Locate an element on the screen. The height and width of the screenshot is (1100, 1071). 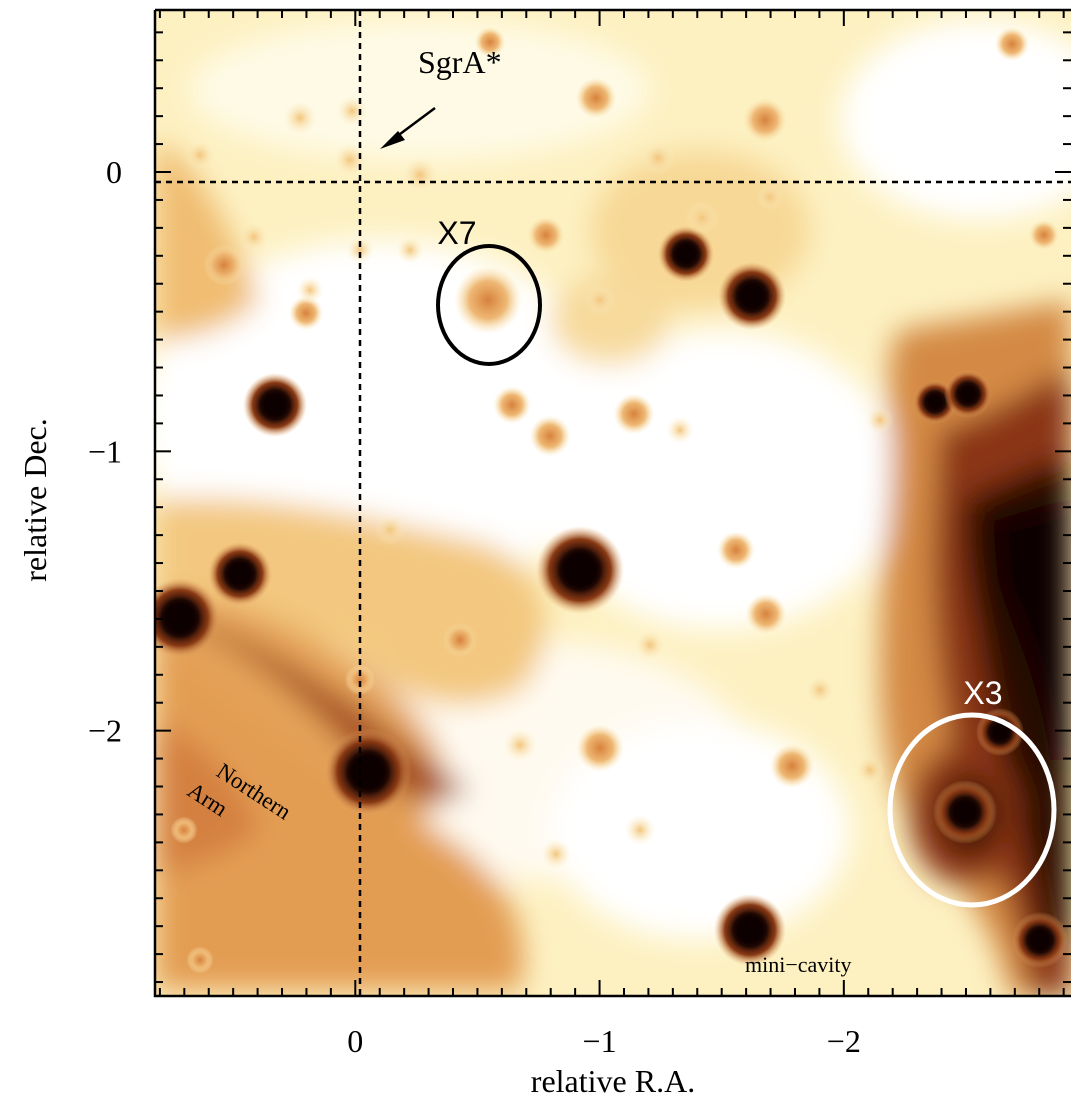
mini-cavity-label: mini−cavity is located at coordinates (798, 964).